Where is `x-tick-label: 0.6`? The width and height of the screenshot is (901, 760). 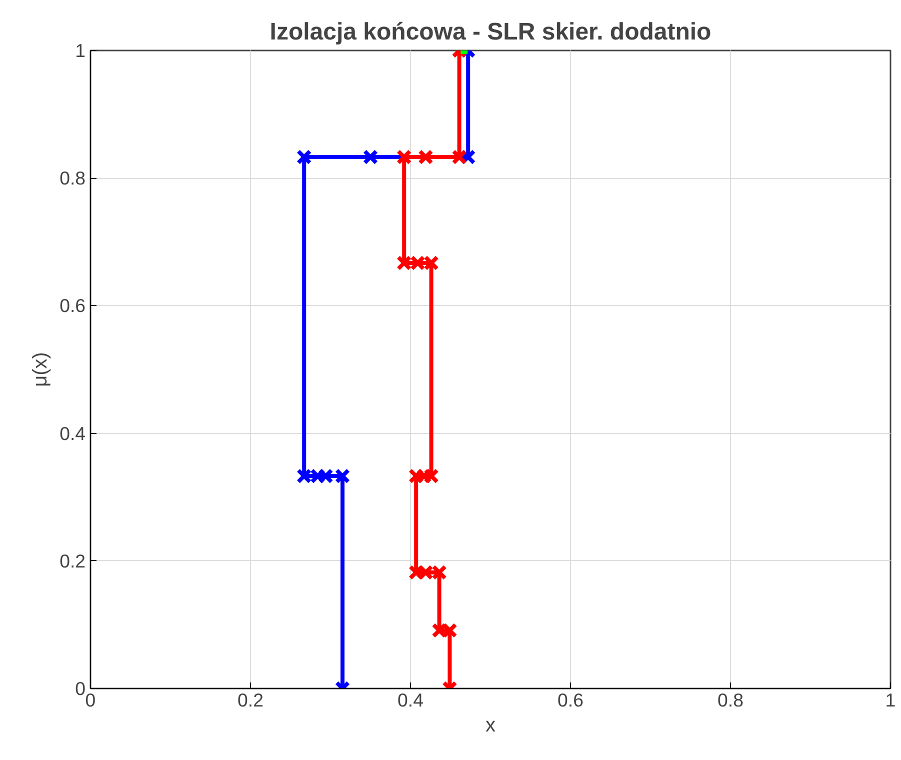 x-tick-label: 0.6 is located at coordinates (571, 700).